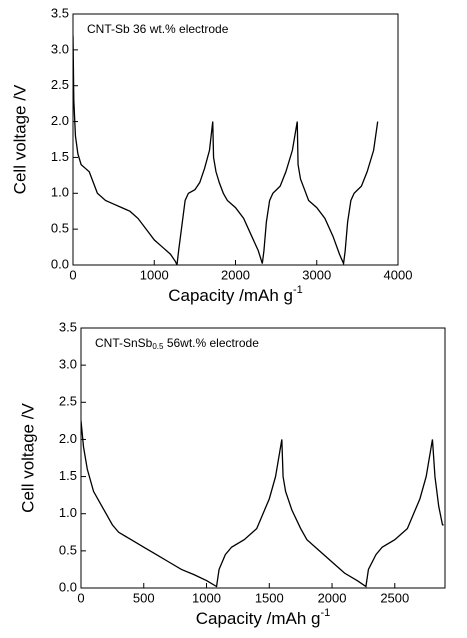  What do you see at coordinates (158, 29) in the screenshot?
I see `annotation: CNT-Sb 36 wt.% electrode` at bounding box center [158, 29].